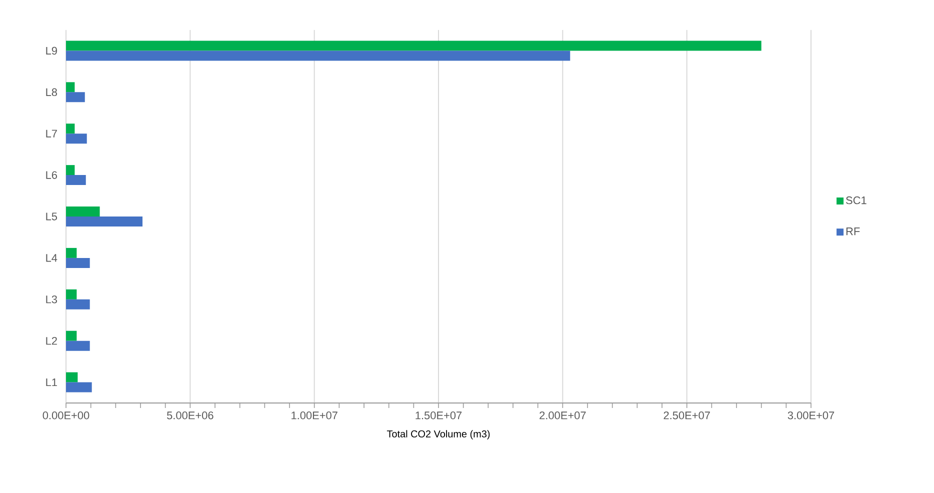 The width and height of the screenshot is (934, 493). Describe the element at coordinates (856, 200) in the screenshot. I see `legend-label: SC1` at that location.